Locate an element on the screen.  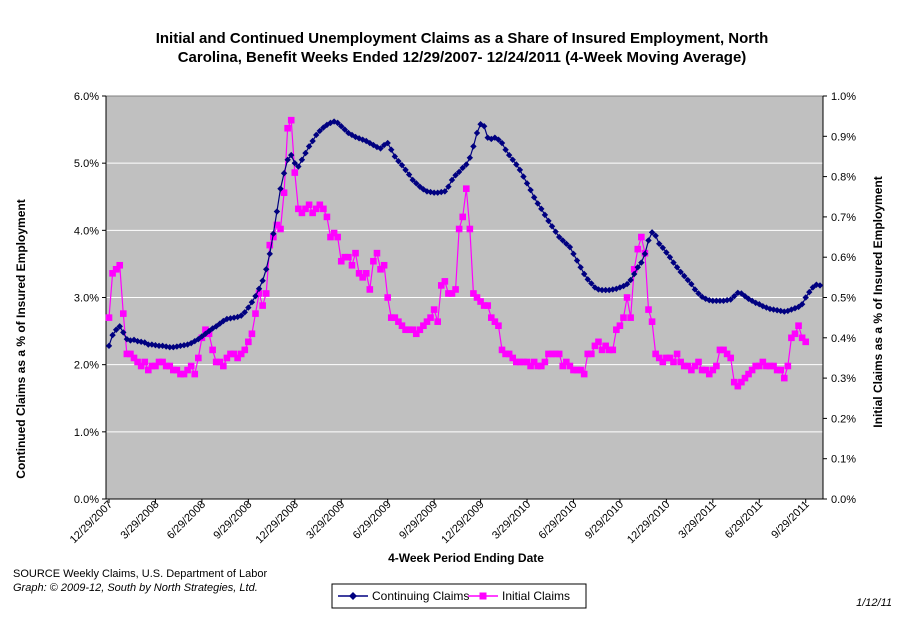
legend-box is located at coordinates (459, 596).